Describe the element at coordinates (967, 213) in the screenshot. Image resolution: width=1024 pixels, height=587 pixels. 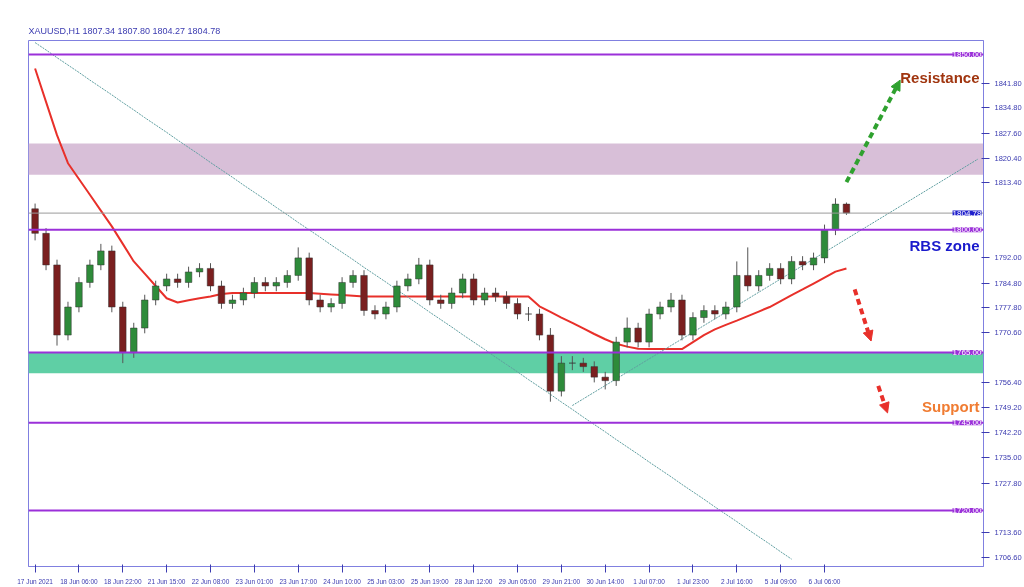
I see `ref-line-label: 1804.78` at that location.